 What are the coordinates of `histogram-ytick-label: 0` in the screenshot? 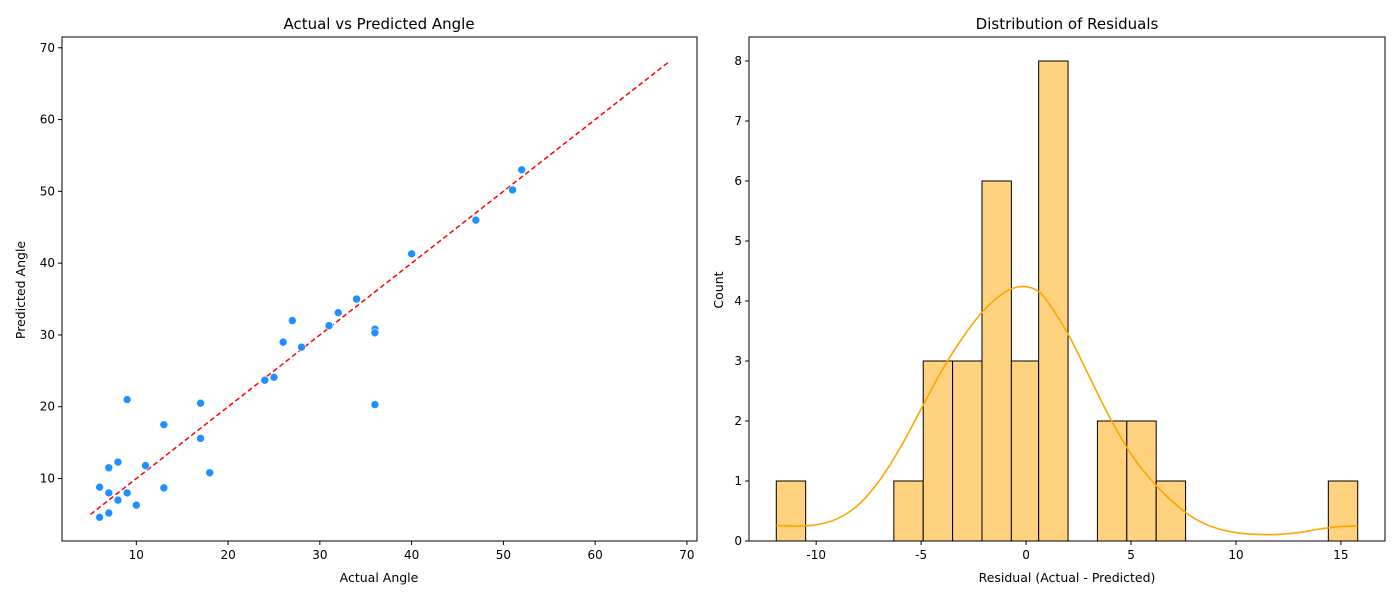 It's located at (738, 541).